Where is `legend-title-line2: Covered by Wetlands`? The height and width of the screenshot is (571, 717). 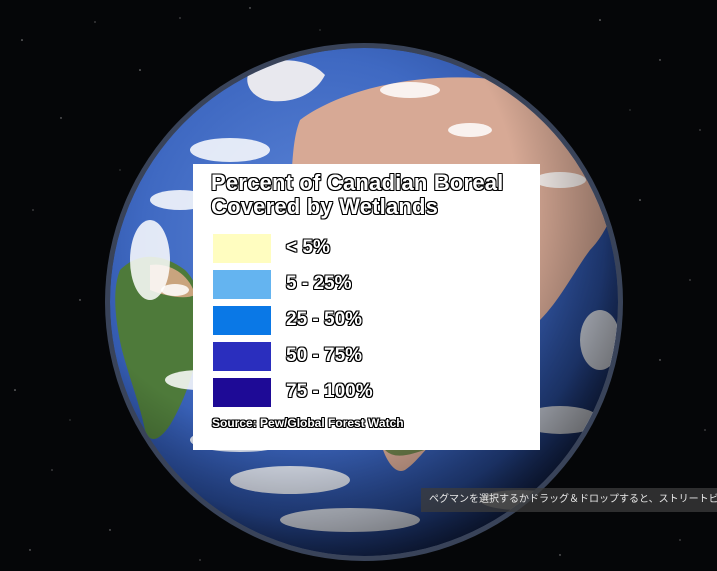
legend-title-line2: Covered by Wetlands is located at coordinates (325, 206).